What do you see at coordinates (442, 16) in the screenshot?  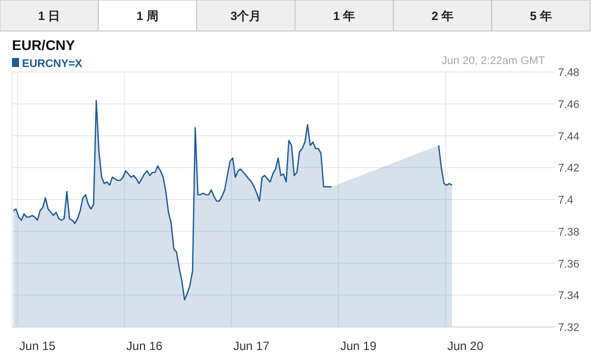 I see `tab: 2 年` at bounding box center [442, 16].